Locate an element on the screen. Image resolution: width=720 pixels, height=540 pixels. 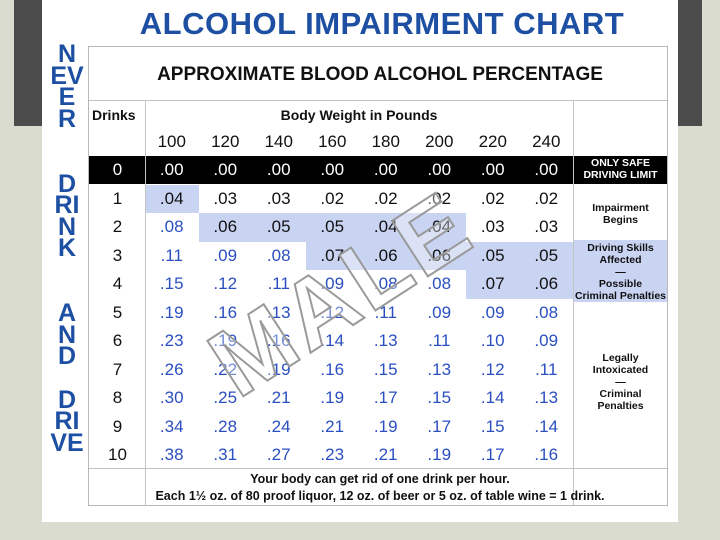
bac-value: .14 is located at coordinates (546, 426).